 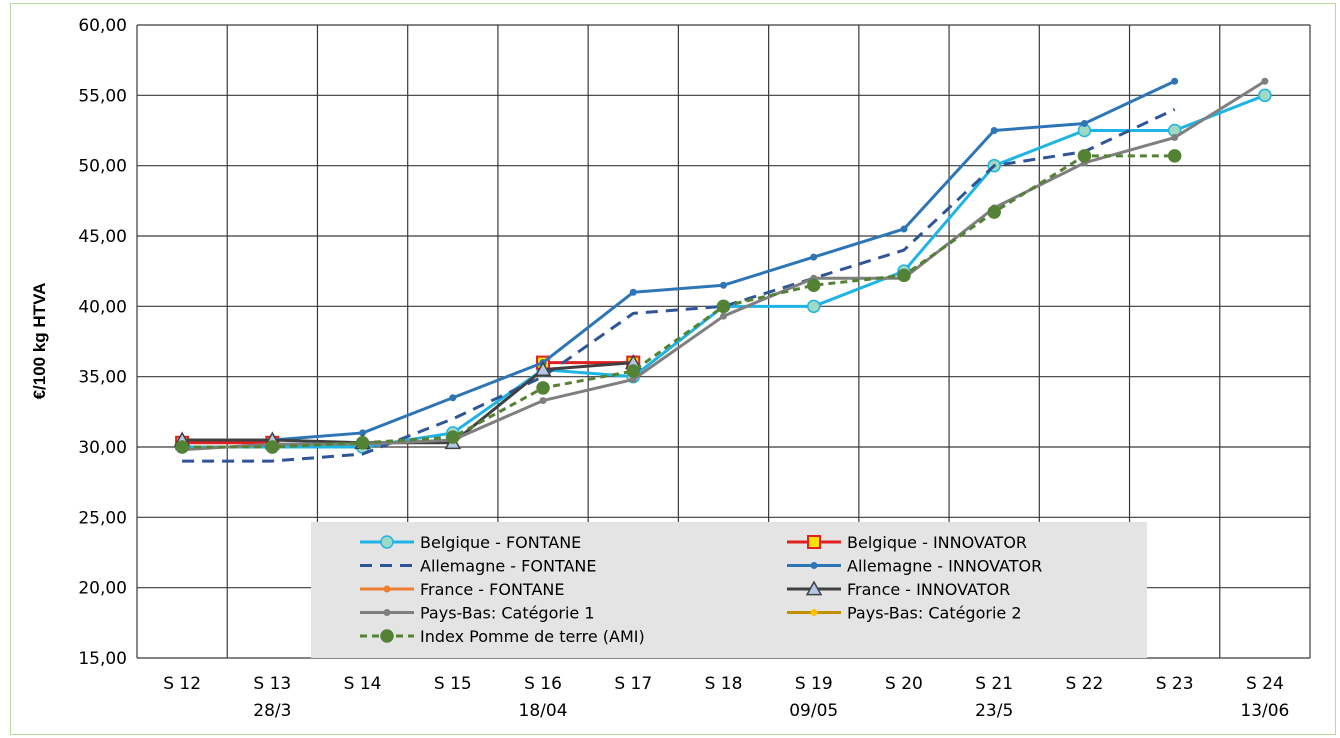 What do you see at coordinates (1265, 684) in the screenshot?
I see `x-tick-label: S 24` at bounding box center [1265, 684].